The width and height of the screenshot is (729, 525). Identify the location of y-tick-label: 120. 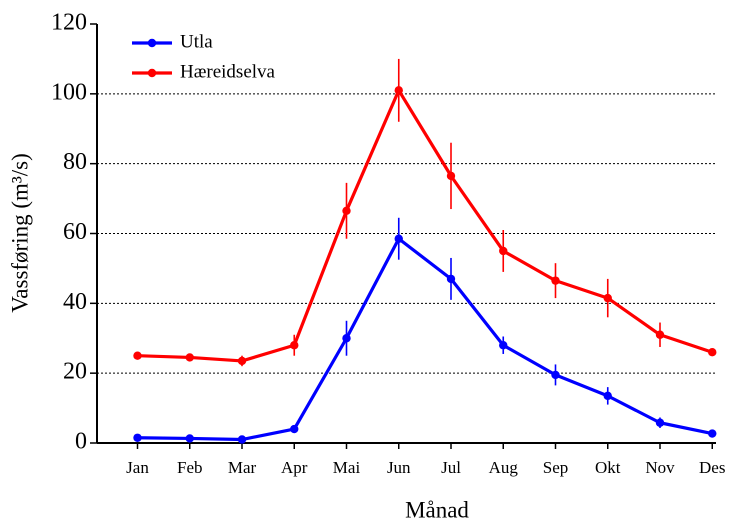
(69, 23).